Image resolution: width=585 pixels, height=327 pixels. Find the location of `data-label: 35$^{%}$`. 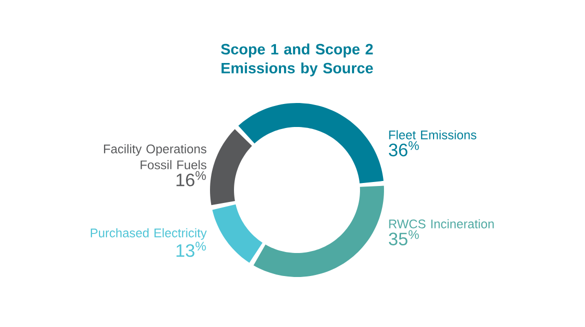

data-label: 35$^{%}$ is located at coordinates (403, 238).